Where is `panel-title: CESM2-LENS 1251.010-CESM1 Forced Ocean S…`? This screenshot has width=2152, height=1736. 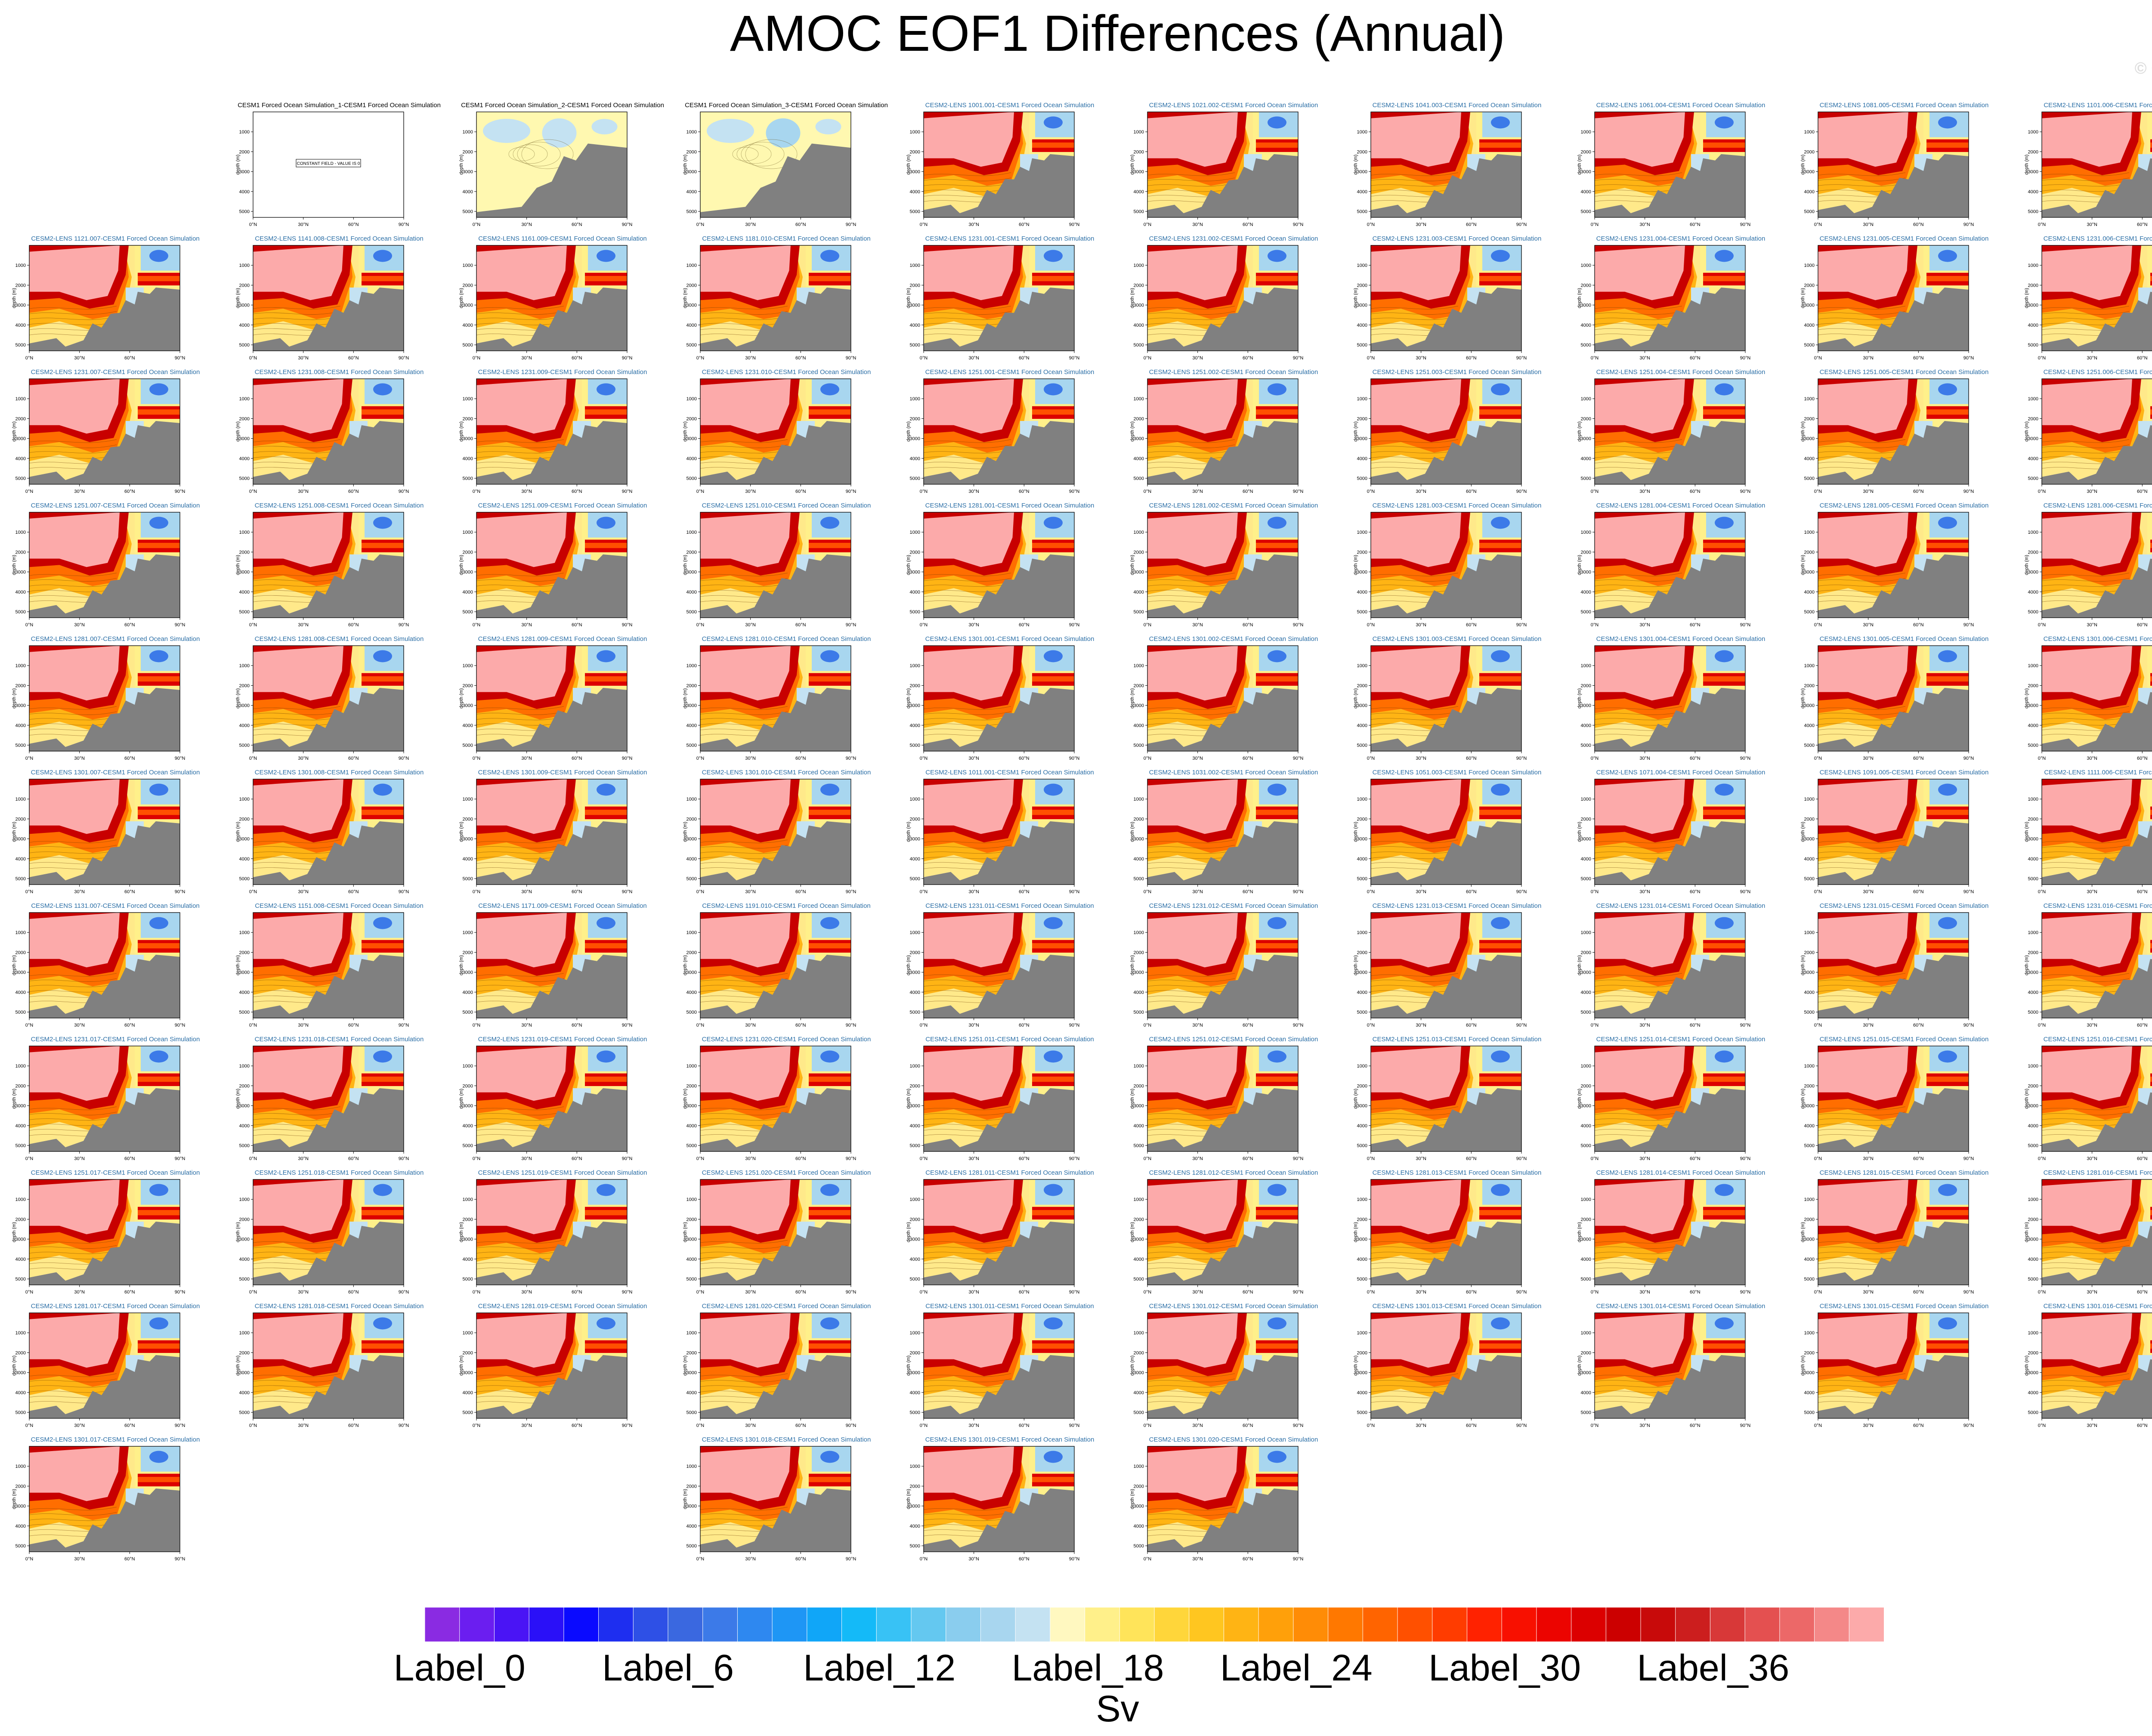
panel-title: CESM2-LENS 1251.010-CESM1 Forced Ocean S… is located at coordinates (786, 506).